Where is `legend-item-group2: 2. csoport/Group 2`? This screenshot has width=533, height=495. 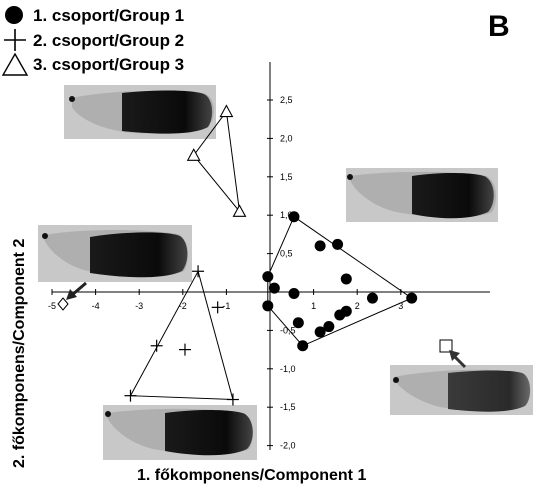 legend-item-group2: 2. csoport/Group 2 is located at coordinates (94, 40).